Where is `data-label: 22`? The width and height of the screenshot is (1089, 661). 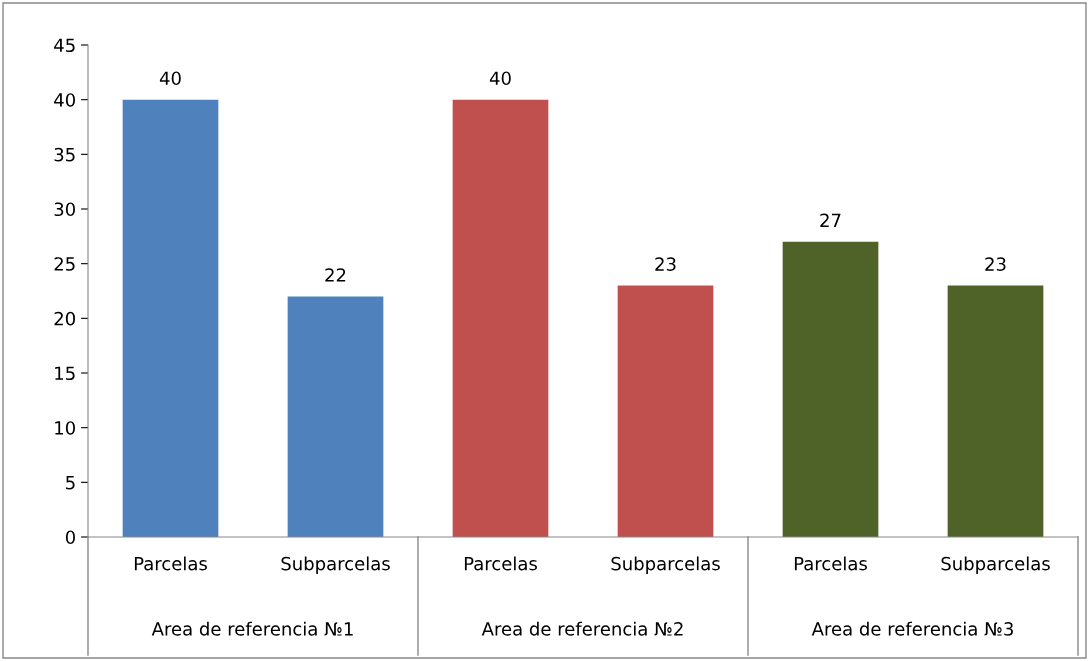 data-label: 22 is located at coordinates (335, 275).